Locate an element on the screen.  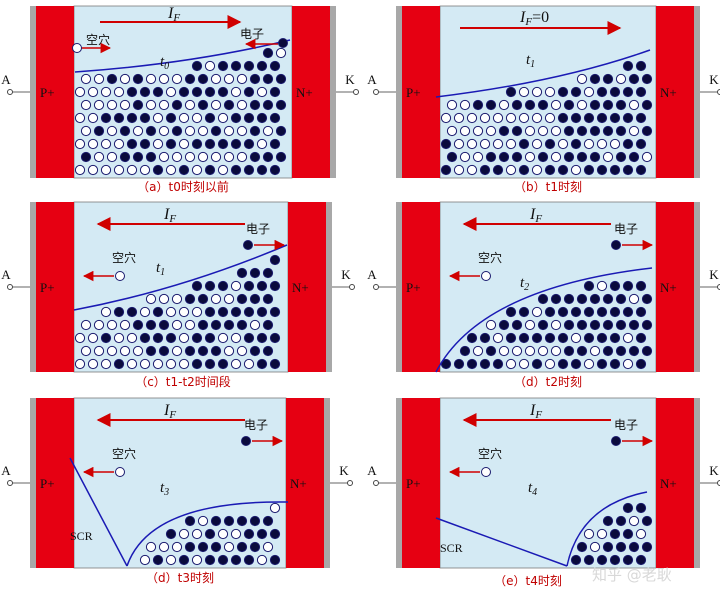
n-plus-region is located at coordinates (675, 287).